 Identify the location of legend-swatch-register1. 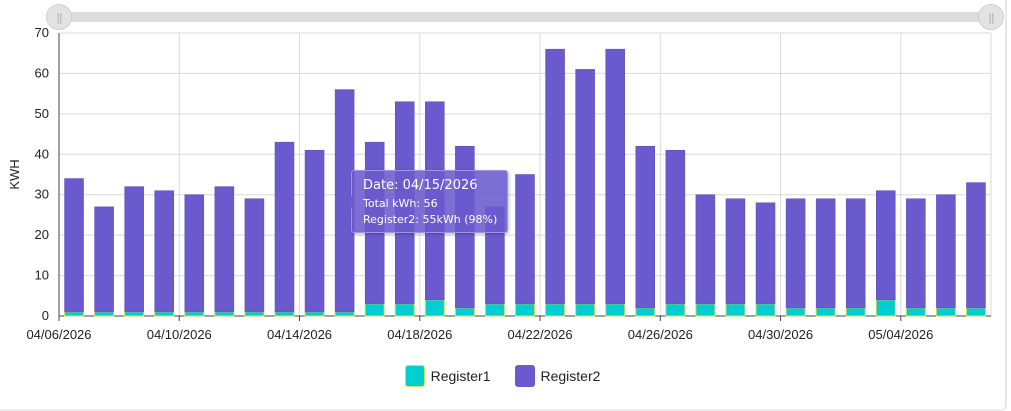
(414, 376).